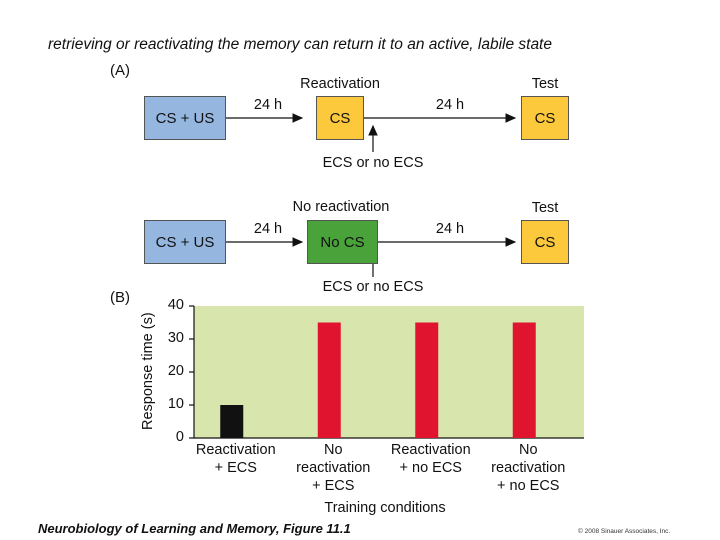 This screenshot has height=540, width=720. I want to click on copyright-notice: © 2008 Sinauer Associates, Inc., so click(624, 531).